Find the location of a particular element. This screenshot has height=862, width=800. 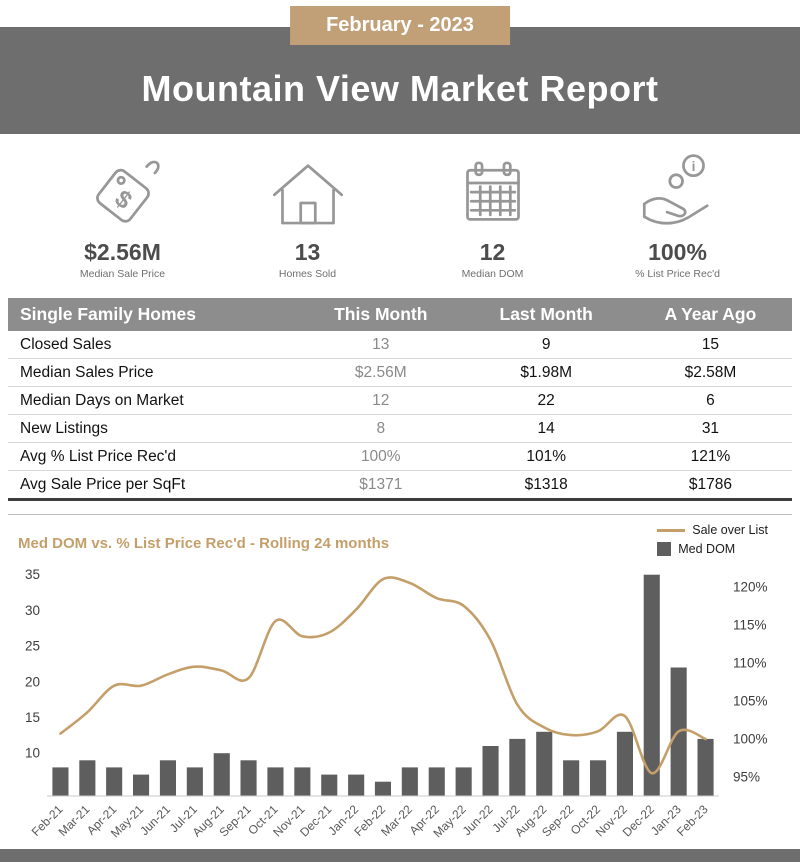

row-last-month: 22 is located at coordinates (546, 400).